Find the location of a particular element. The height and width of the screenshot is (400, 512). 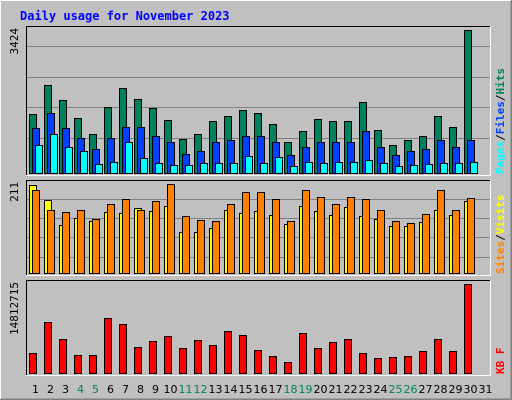

day-label: 21 is located at coordinates (336, 389).